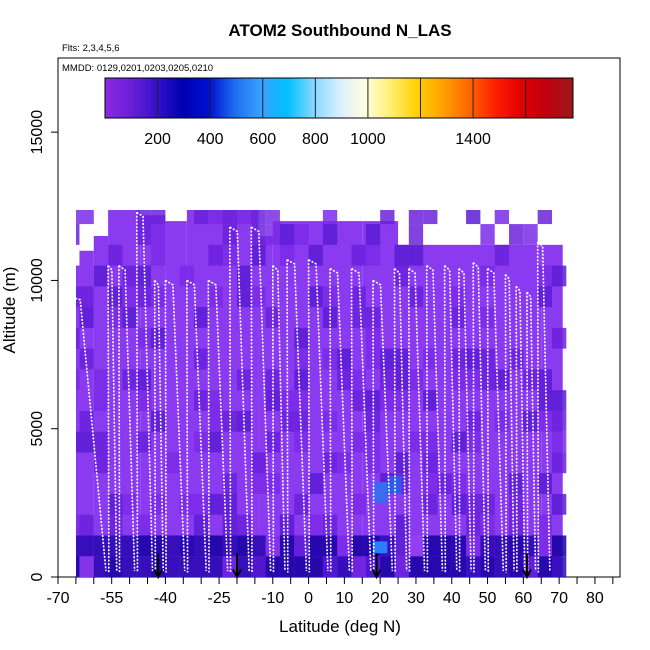 The image size is (650, 650). What do you see at coordinates (595, 598) in the screenshot?
I see `x-tick-label: 80` at bounding box center [595, 598].